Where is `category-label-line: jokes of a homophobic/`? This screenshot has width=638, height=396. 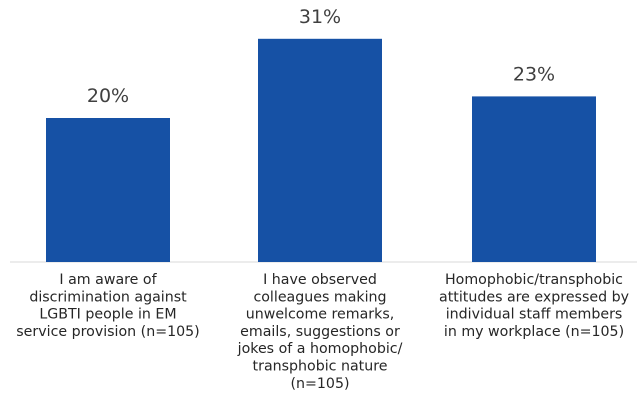 category-label-line: jokes of a homophobic/ is located at coordinates (320, 349).